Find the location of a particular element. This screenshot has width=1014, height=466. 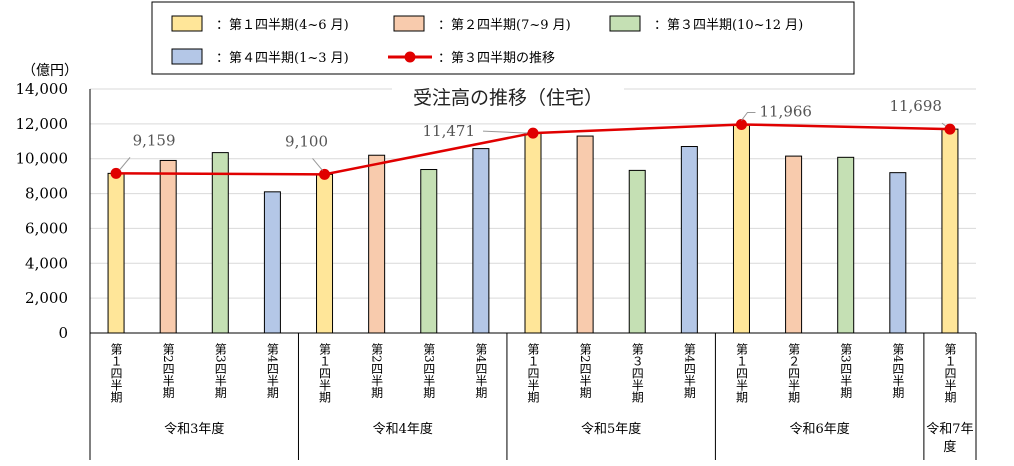

data-label: 9,100 is located at coordinates (306, 141).